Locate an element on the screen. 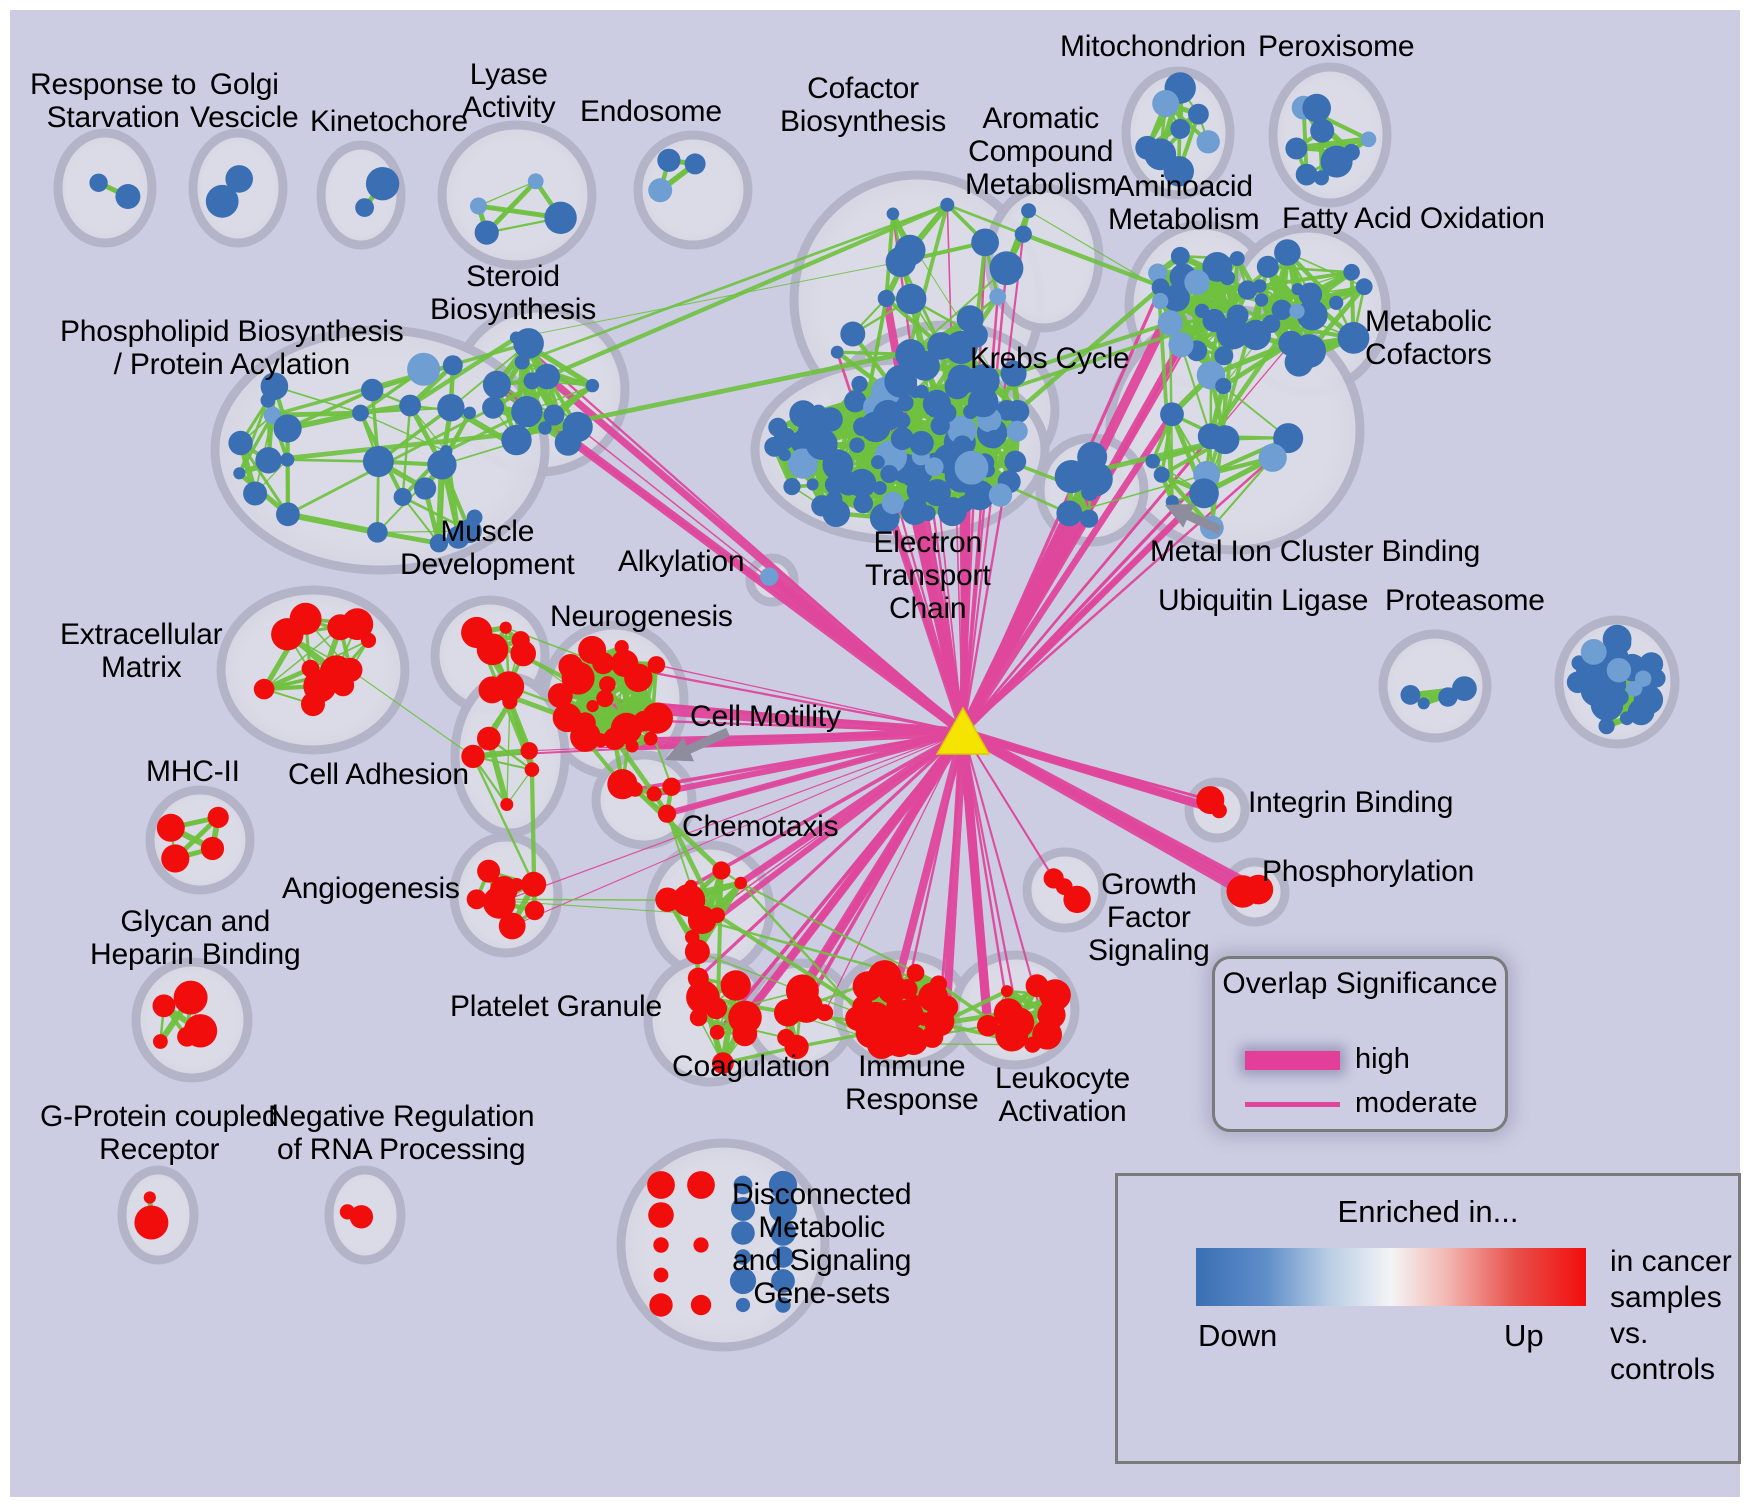 Image resolution: width=1750 pixels, height=1507 pixels. cluster-label-kinetochore: Kinetochore is located at coordinates (389, 121).